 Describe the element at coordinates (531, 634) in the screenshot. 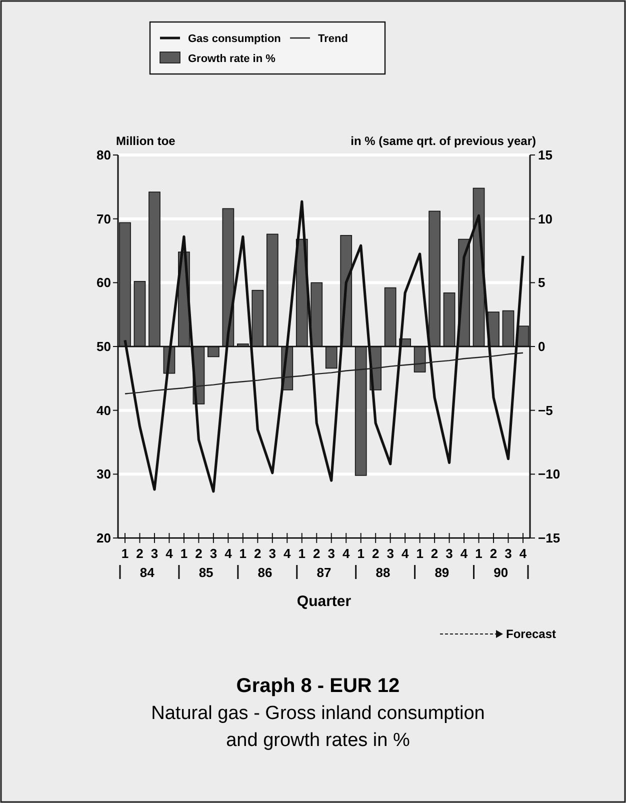

I see `text: Forecast` at that location.